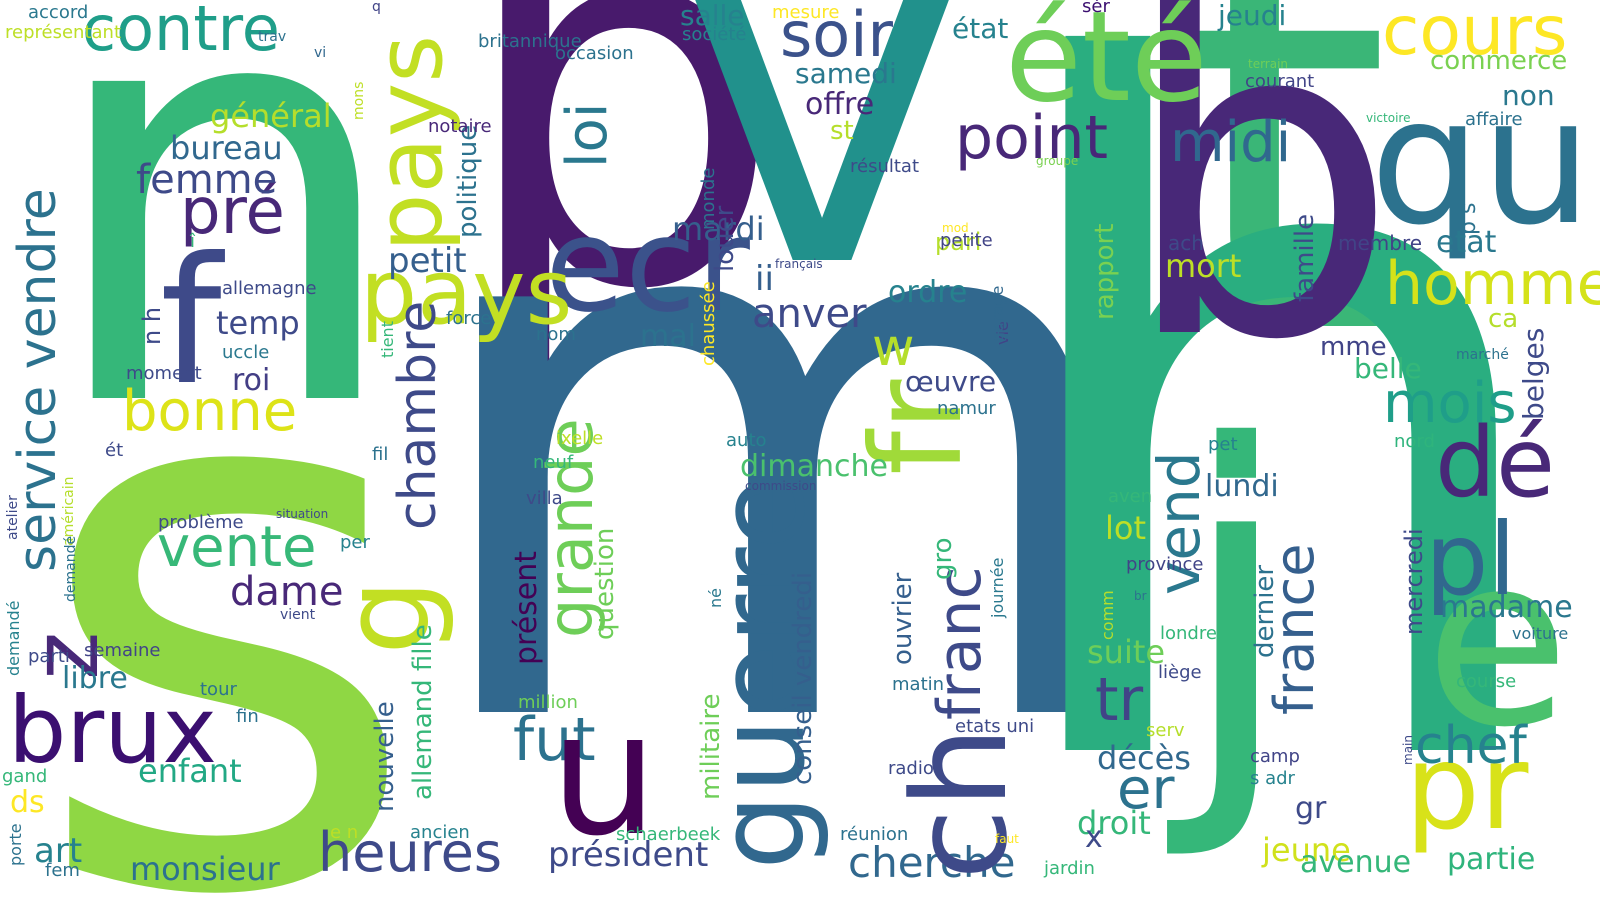  What do you see at coordinates (997, 313) in the screenshot?
I see `word: garage` at bounding box center [997, 313].